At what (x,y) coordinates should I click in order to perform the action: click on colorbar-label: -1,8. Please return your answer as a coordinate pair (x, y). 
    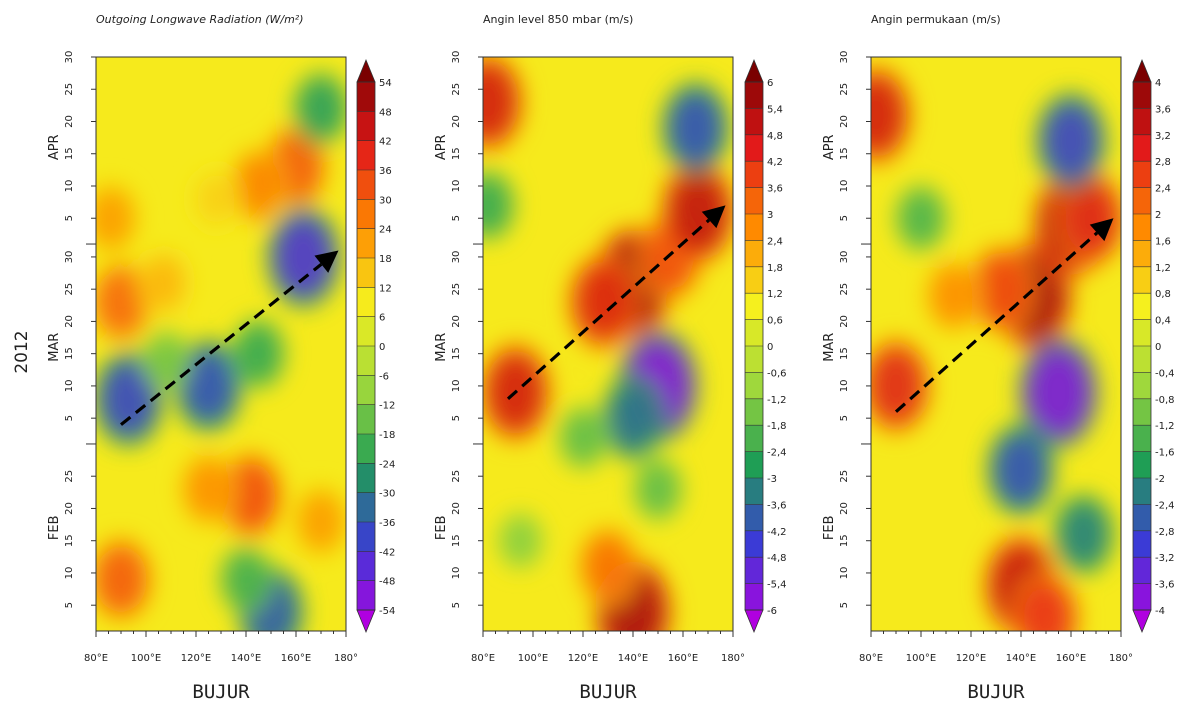
    Looking at the image, I should click on (777, 426).